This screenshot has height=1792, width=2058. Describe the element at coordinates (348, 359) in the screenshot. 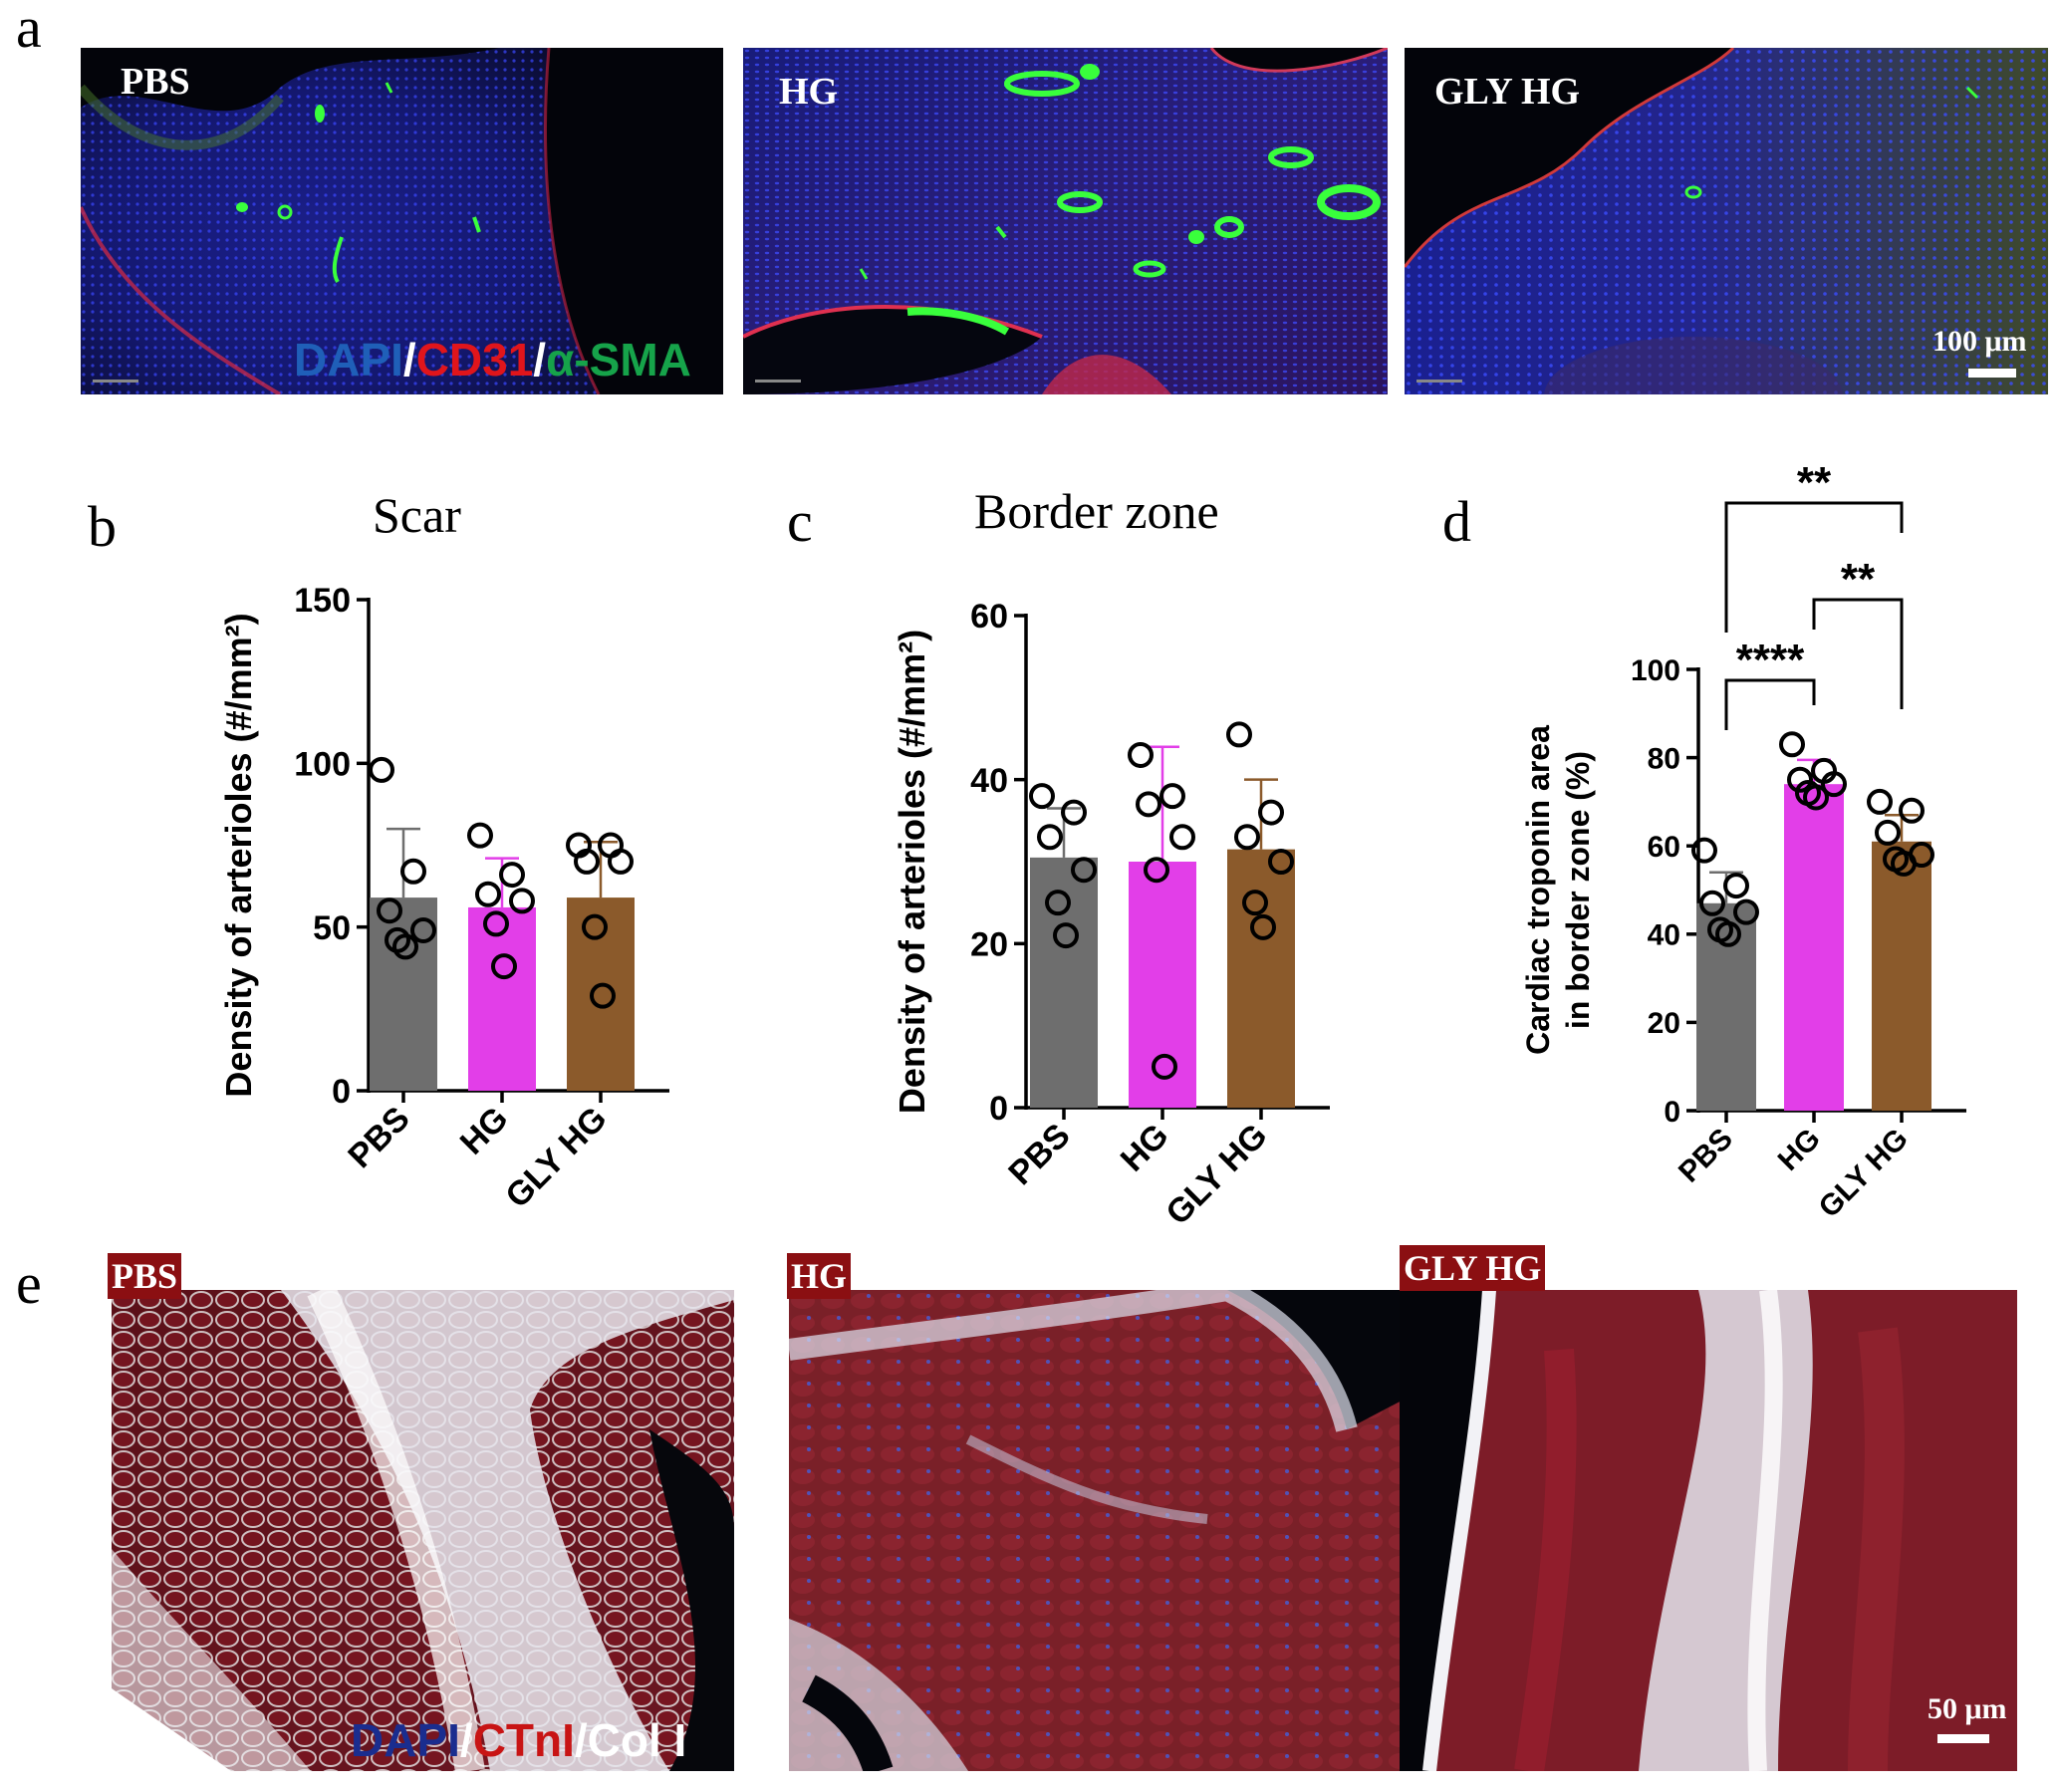

I see `stain-dapi: DAPI` at that location.